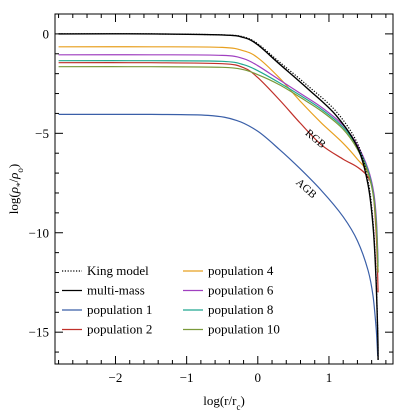 This screenshot has width=415, height=415. I want to click on legend-label: multi-mass, so click(116, 290).